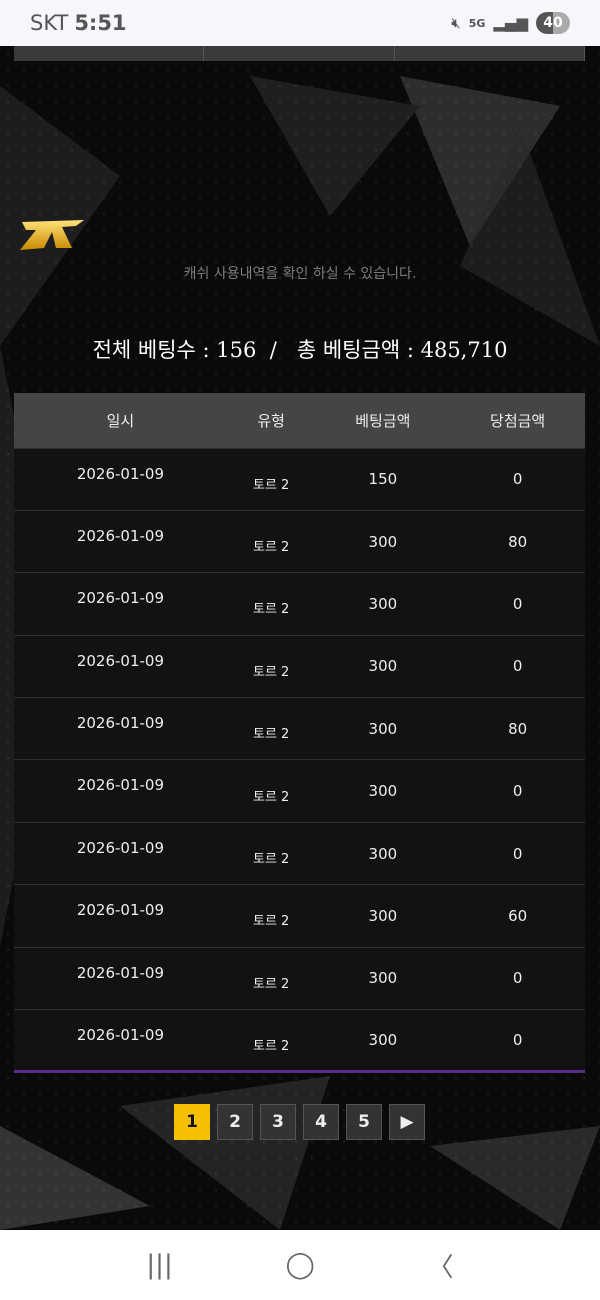  I want to click on total-bets-label: 전체 베팅수, so click(144, 350).